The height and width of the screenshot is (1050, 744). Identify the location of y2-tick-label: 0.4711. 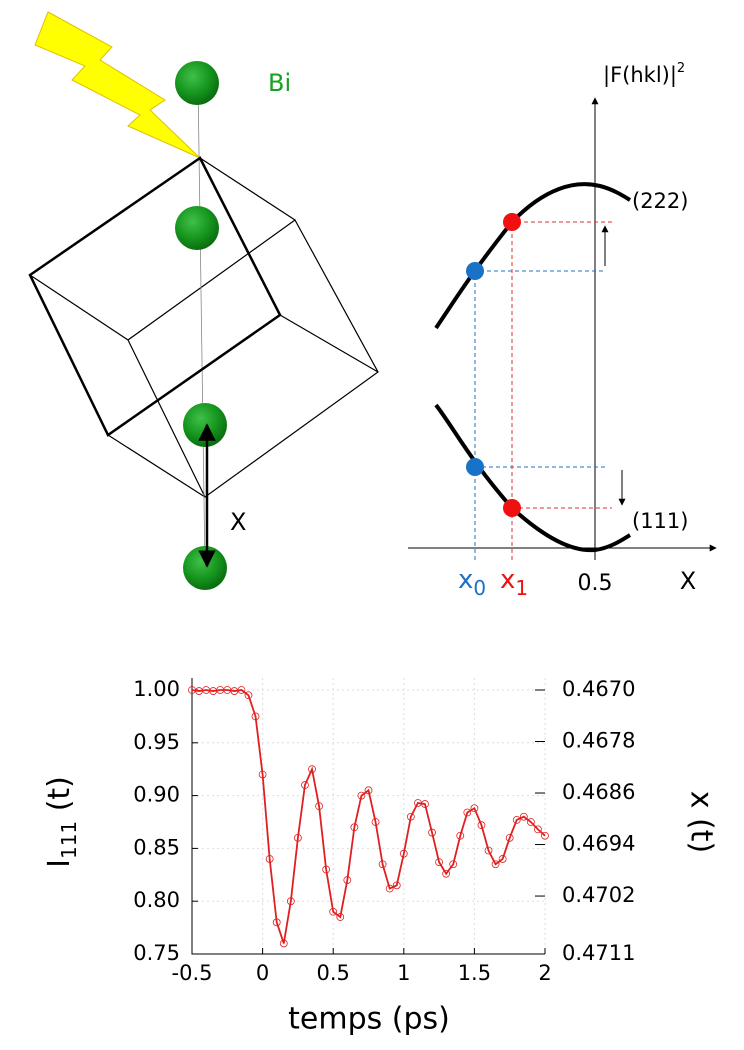
(598, 953).